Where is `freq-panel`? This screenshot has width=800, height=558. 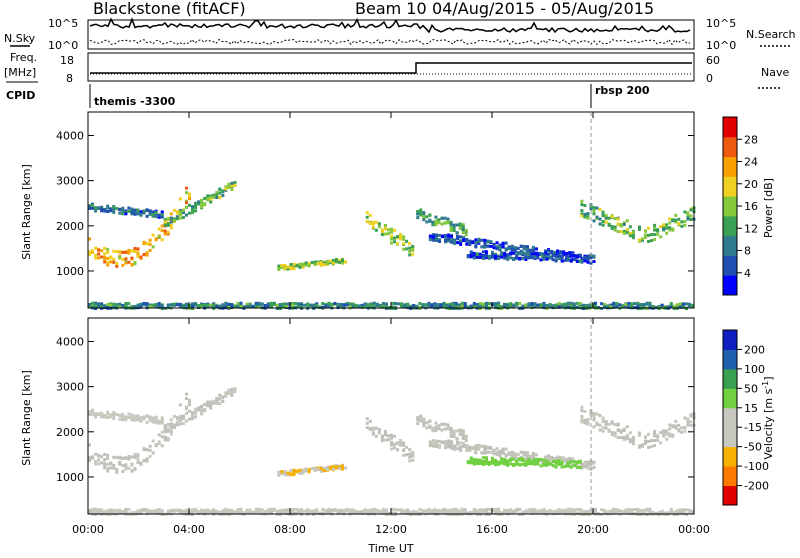 freq-panel is located at coordinates (391, 67).